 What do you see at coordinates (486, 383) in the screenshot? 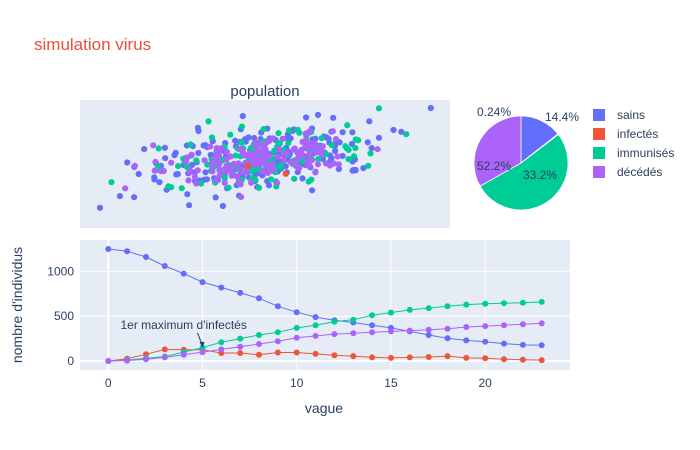
I see `x-tick-label: 20` at bounding box center [486, 383].